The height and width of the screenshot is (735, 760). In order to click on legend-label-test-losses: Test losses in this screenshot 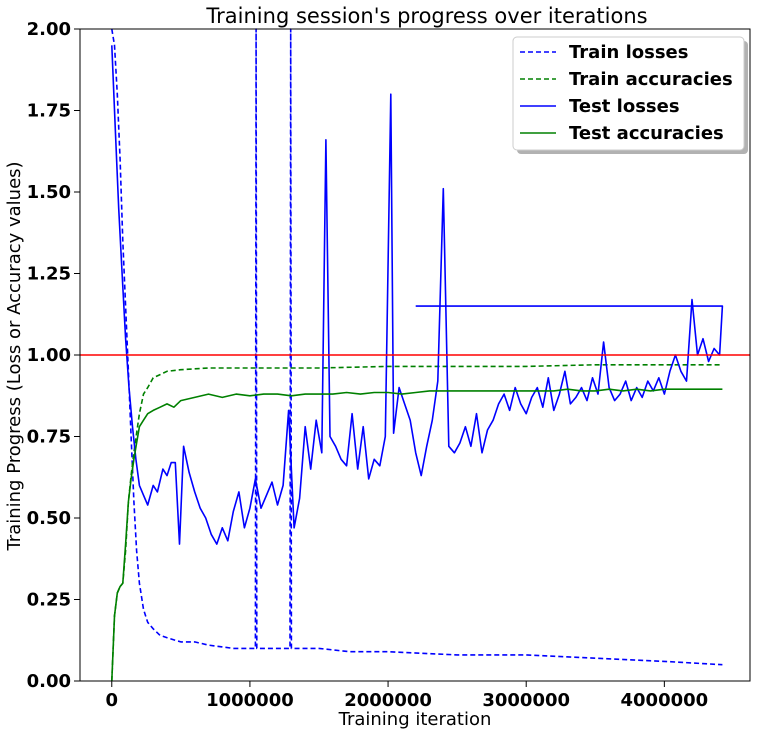, I will do `click(624, 106)`.